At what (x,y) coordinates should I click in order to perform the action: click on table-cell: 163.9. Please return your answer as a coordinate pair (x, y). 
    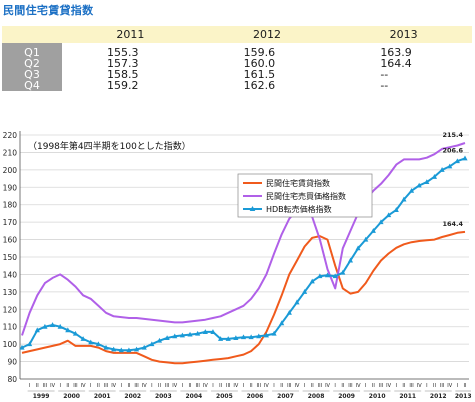
    Looking at the image, I should click on (396, 52).